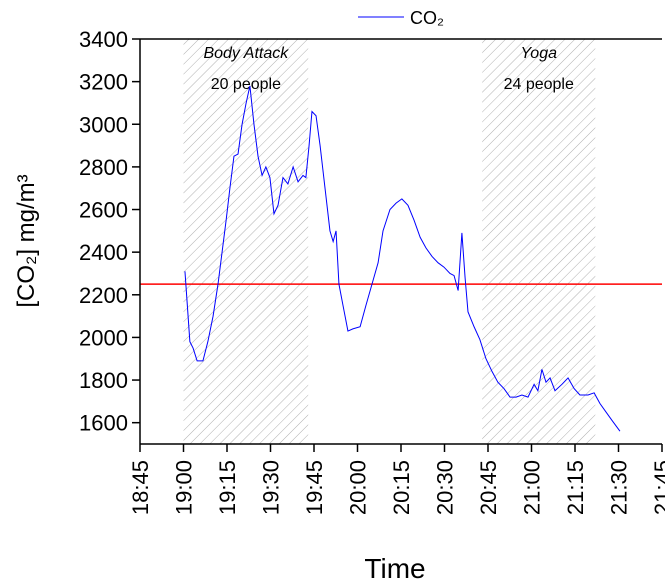  I want to click on x-tick-label: 21:30, so click(619, 487).